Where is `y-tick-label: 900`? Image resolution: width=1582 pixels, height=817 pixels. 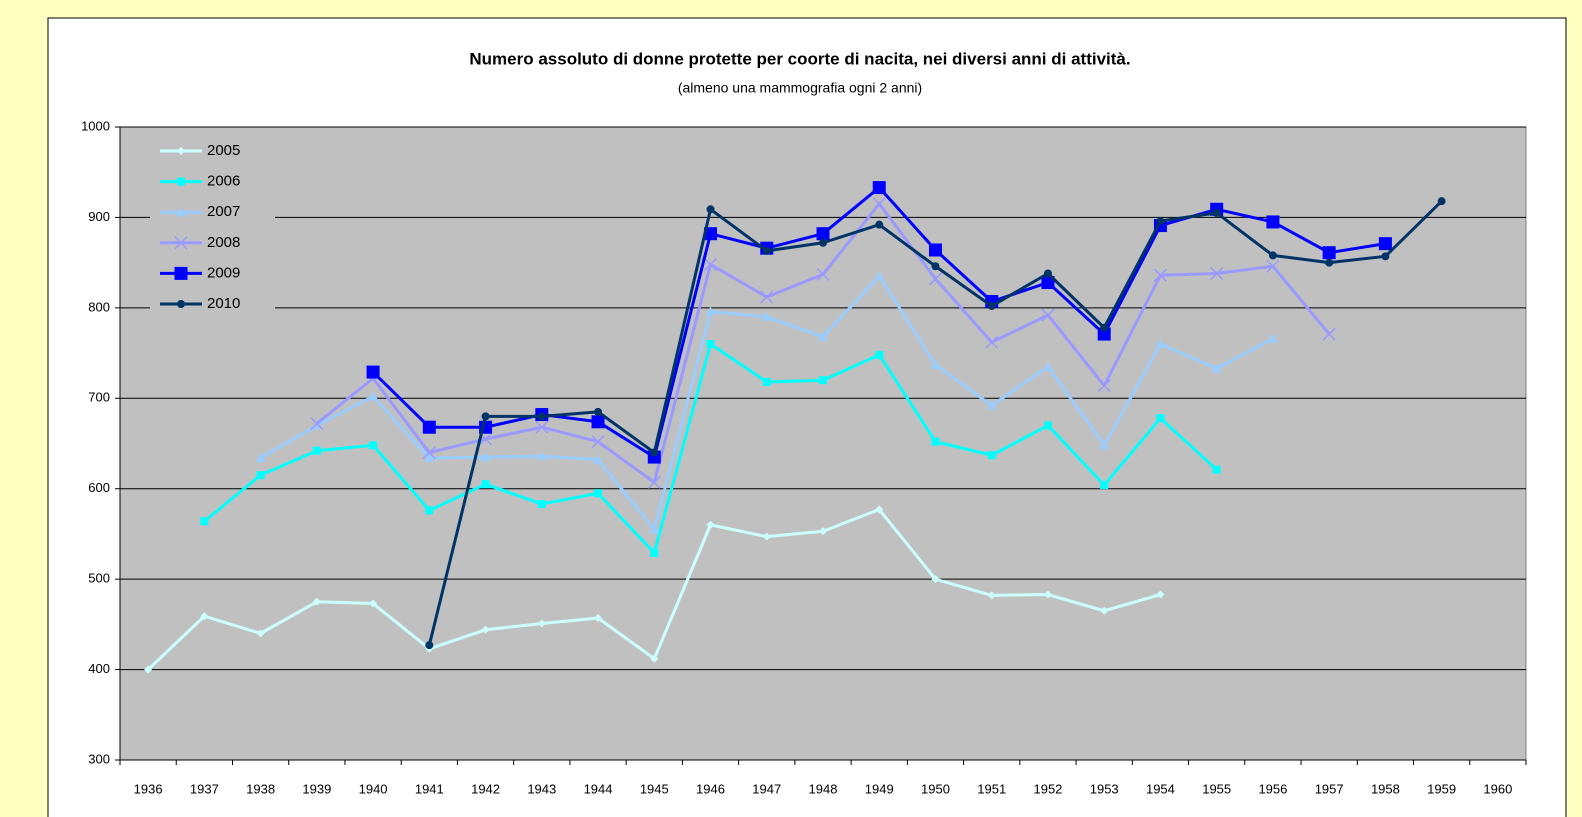
y-tick-label: 900 is located at coordinates (99, 216).